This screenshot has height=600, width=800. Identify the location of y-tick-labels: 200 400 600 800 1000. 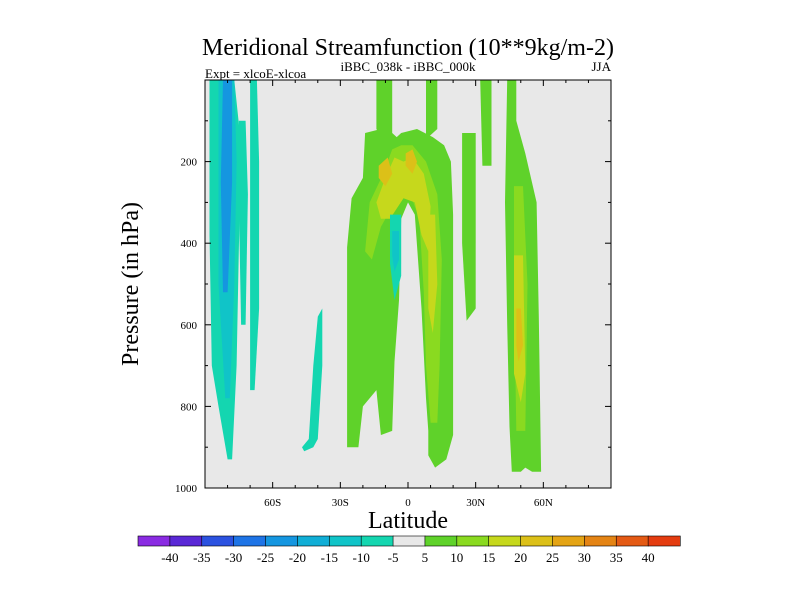
(186, 326).